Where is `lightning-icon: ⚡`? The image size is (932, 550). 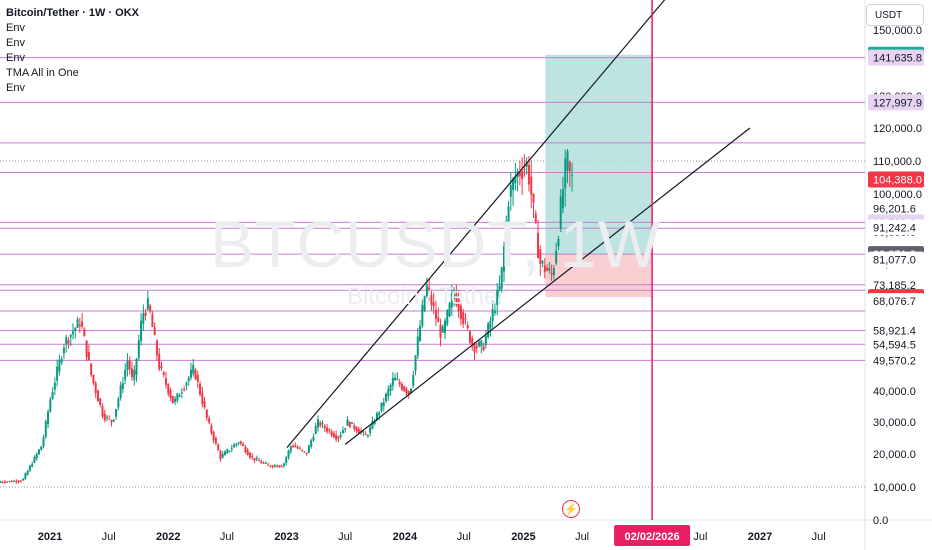 lightning-icon: ⚡ is located at coordinates (571, 509).